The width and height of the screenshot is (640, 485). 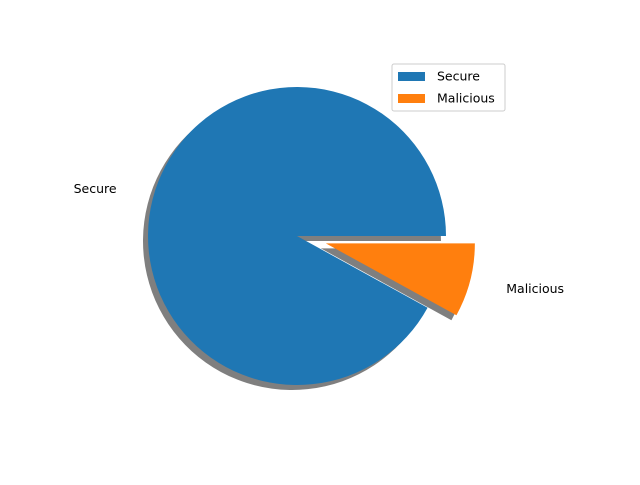 I want to click on legend-label-secure: Secure, so click(x=458, y=76).